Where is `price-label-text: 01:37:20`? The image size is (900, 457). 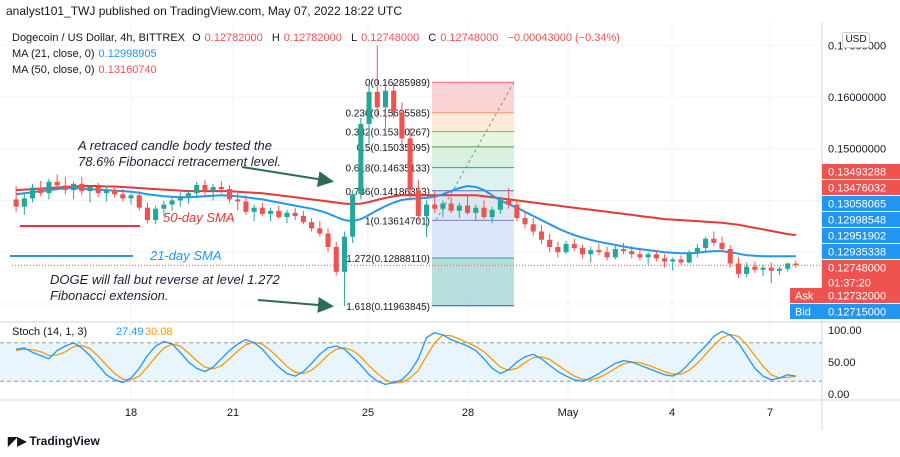
price-label-text: 01:37:20 is located at coordinates (849, 284).